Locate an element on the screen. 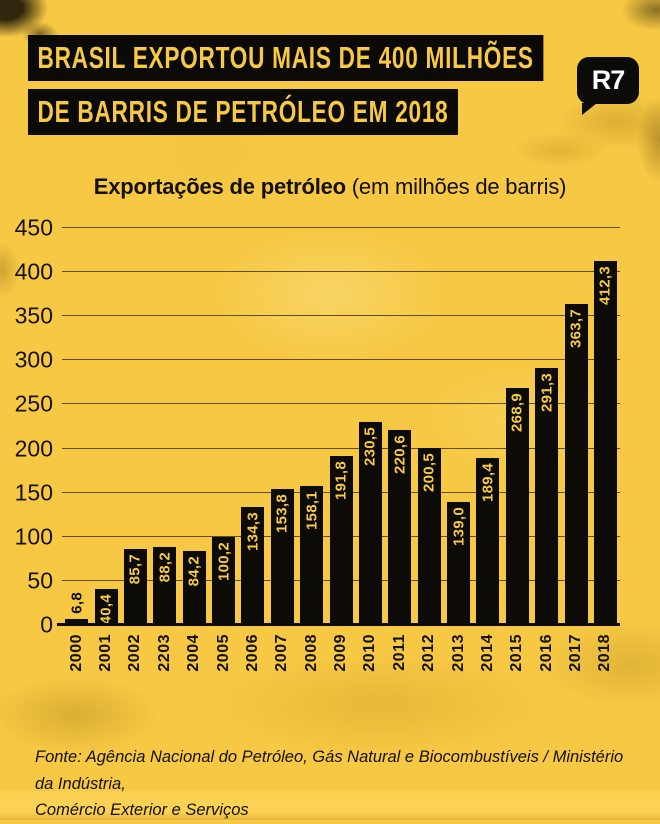  x-axis-label: 2006 is located at coordinates (252, 653).